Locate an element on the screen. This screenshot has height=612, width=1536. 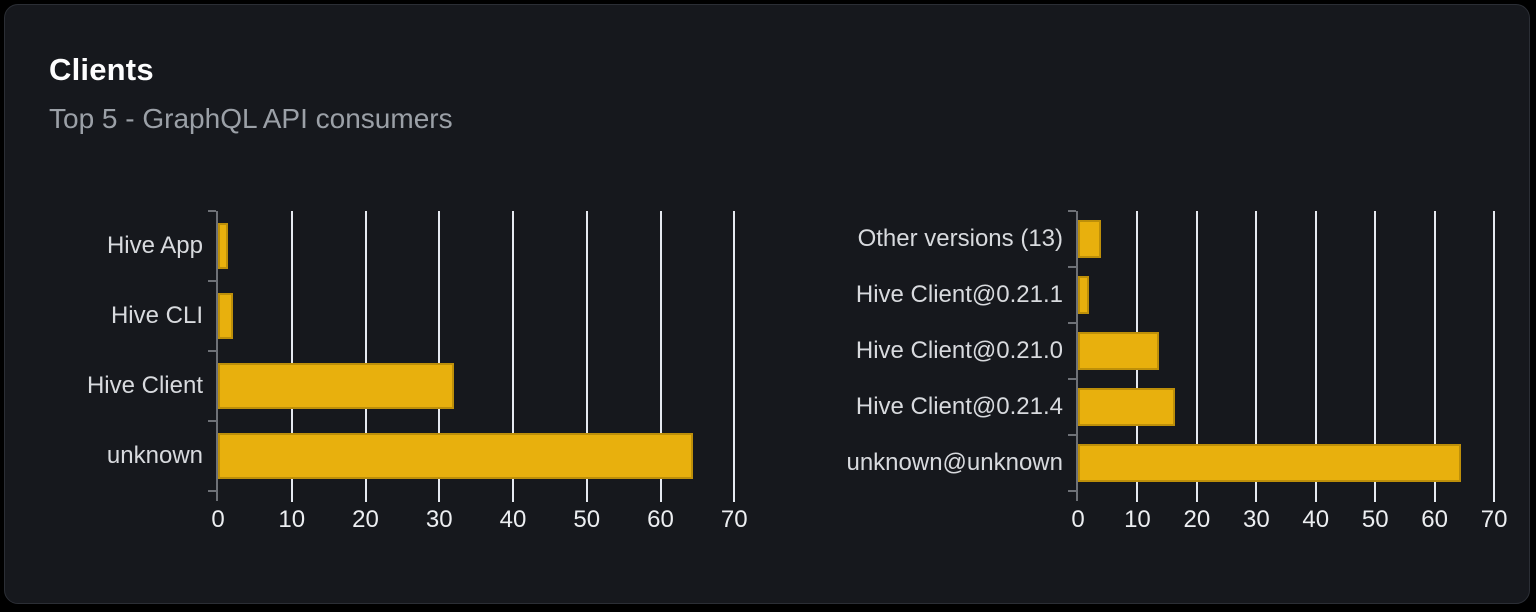
panel-title: Clients is located at coordinates (101, 69).